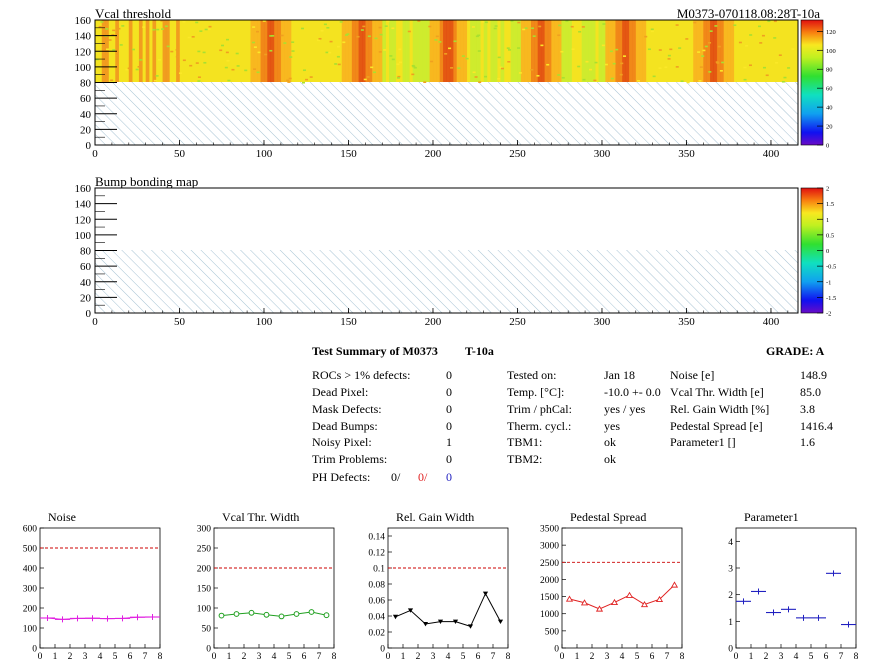 The height and width of the screenshot is (672, 896). I want to click on small-chart-xtick-label: 0, so click(388, 657).